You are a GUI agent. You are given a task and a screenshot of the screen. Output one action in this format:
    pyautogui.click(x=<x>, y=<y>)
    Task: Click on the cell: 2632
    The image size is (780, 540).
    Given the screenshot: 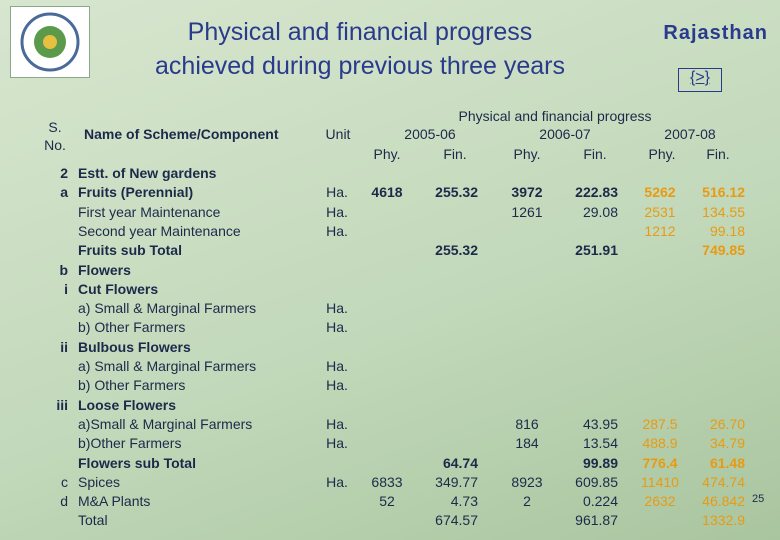 What is the action you would take?
    pyautogui.click(x=660, y=501)
    